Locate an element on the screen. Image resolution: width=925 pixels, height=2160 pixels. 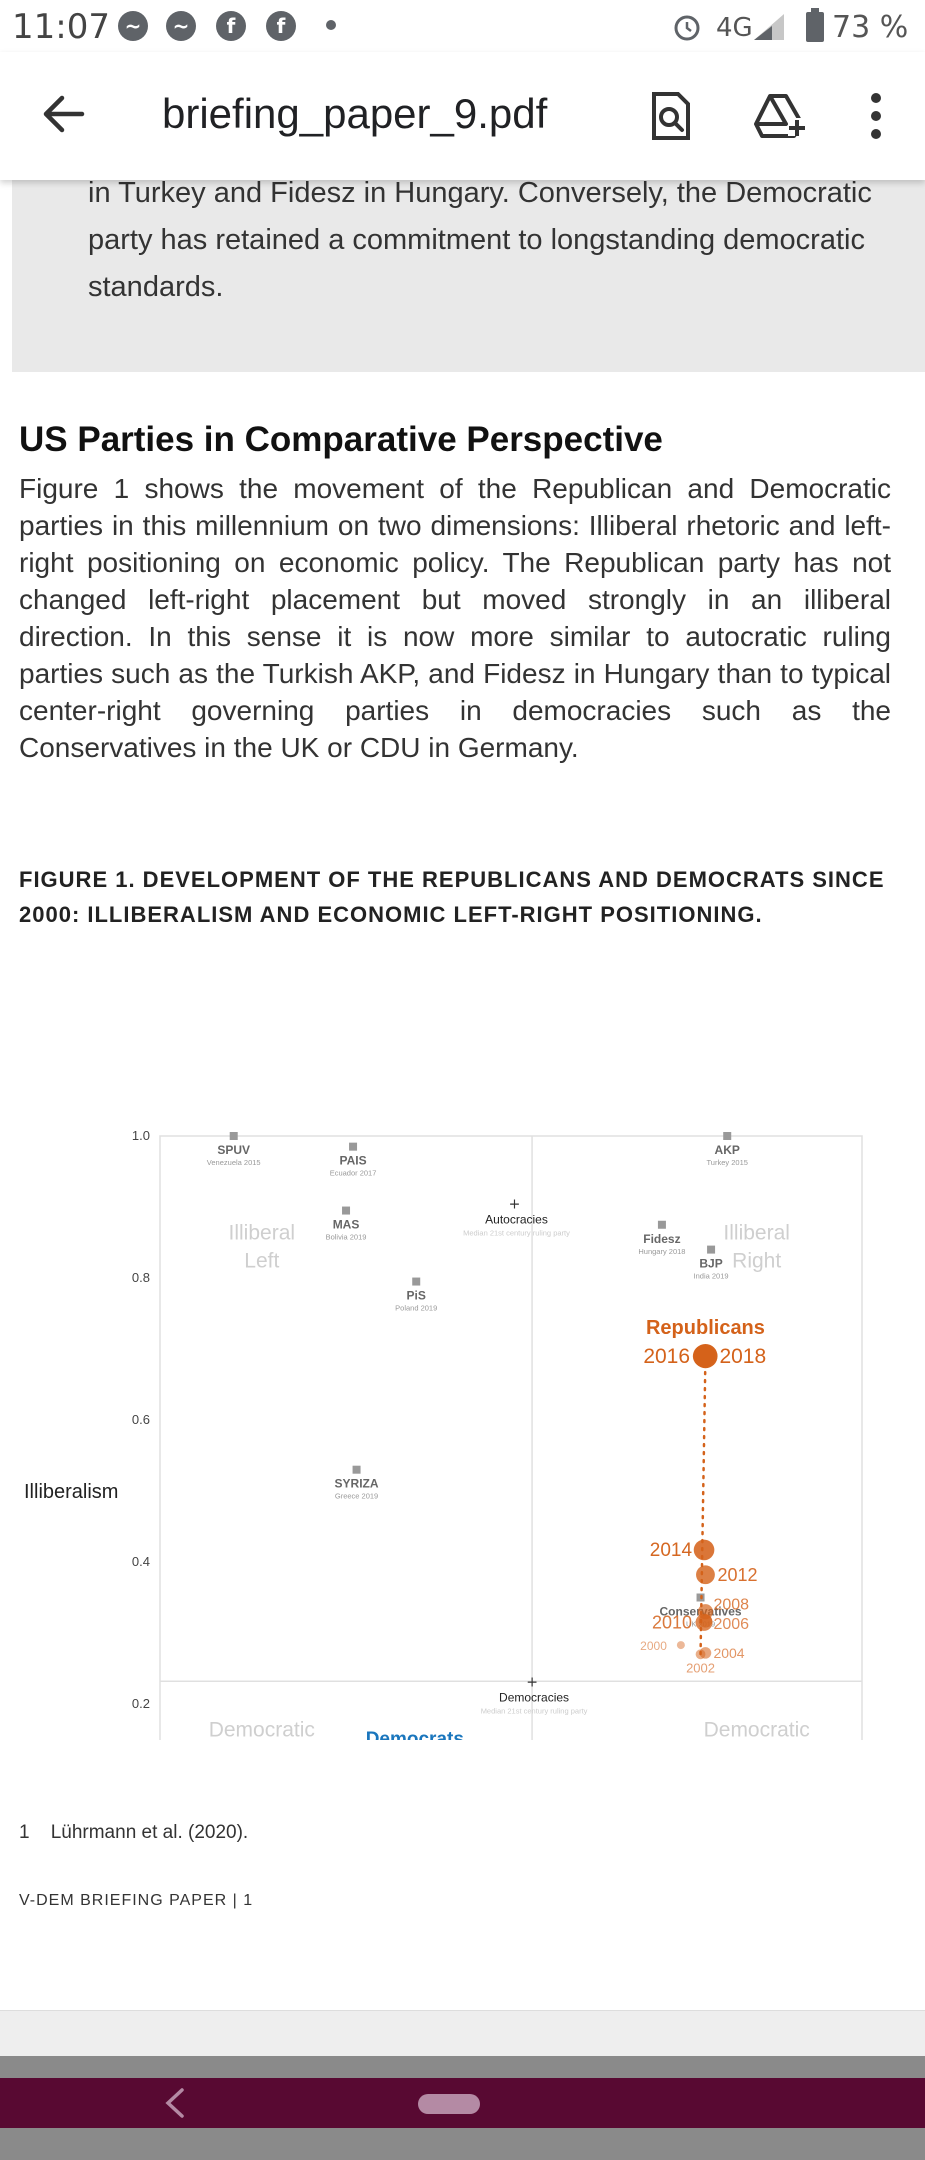
status-time: 11:07 is located at coordinates (61, 27).